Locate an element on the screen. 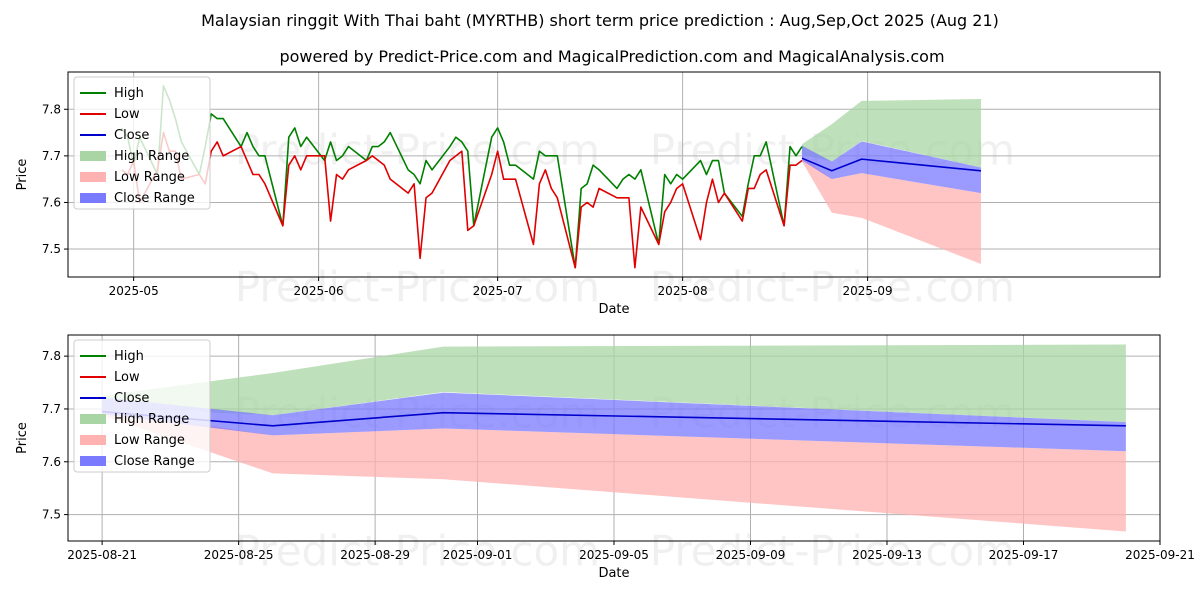 This screenshot has width=1200, height=600. x-tick-label: 2025-08-21 is located at coordinates (102, 555).